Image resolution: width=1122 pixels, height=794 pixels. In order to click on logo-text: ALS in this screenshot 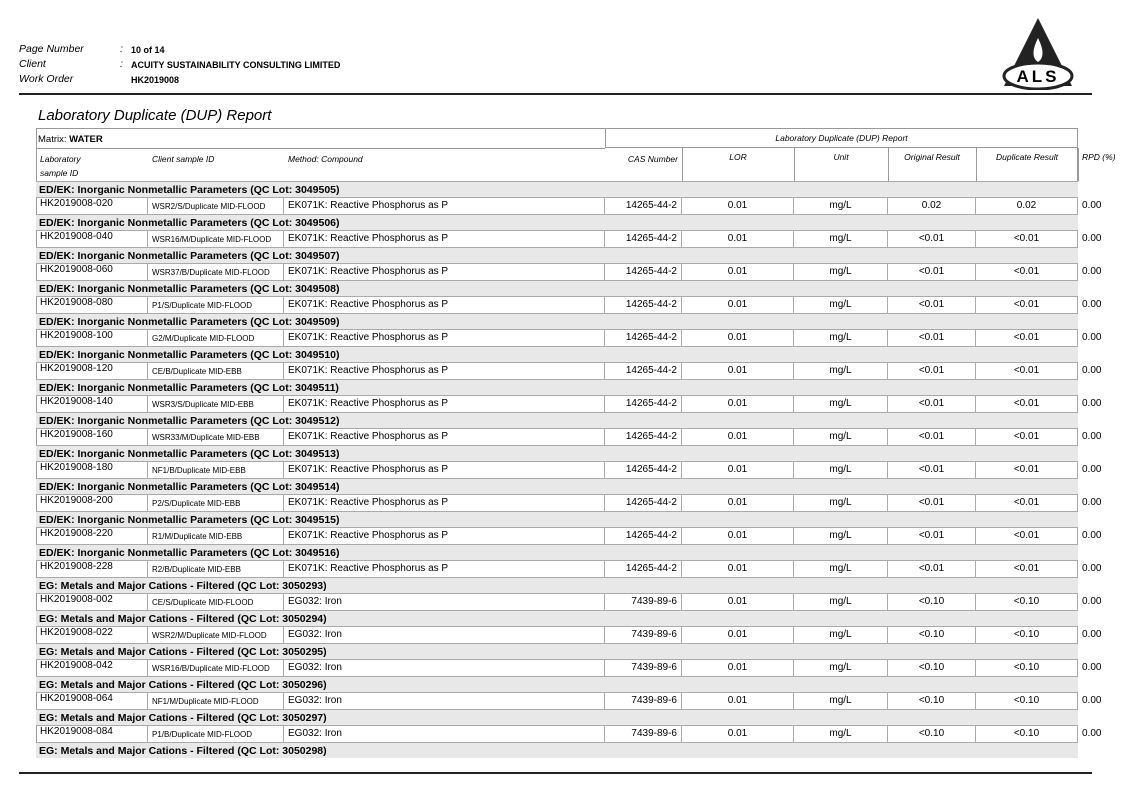, I will do `click(1038, 76)`.